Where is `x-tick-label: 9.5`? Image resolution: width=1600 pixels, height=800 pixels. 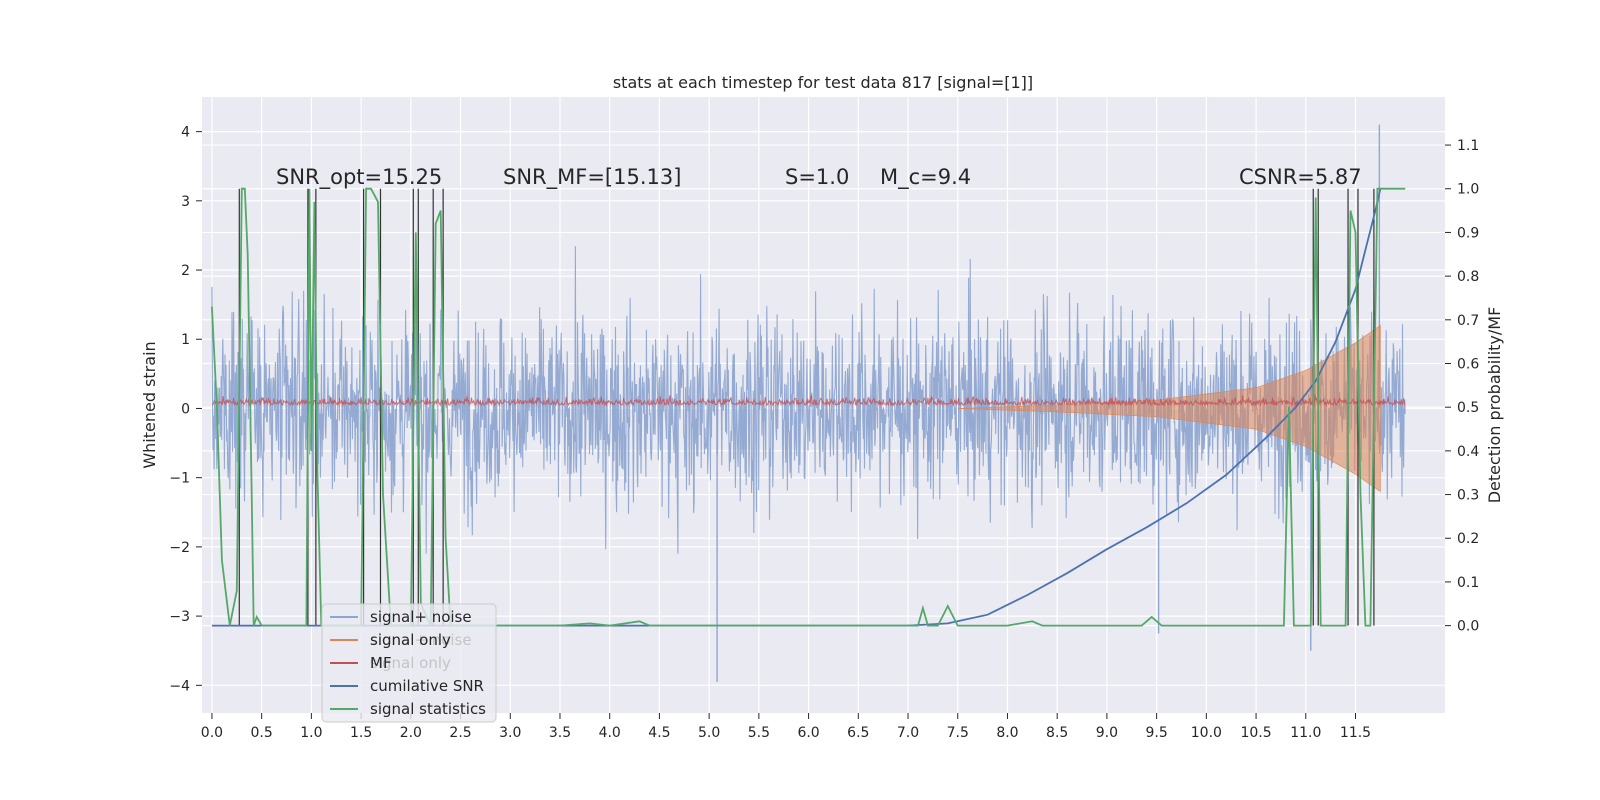
x-tick-label: 9.5 is located at coordinates (1156, 733).